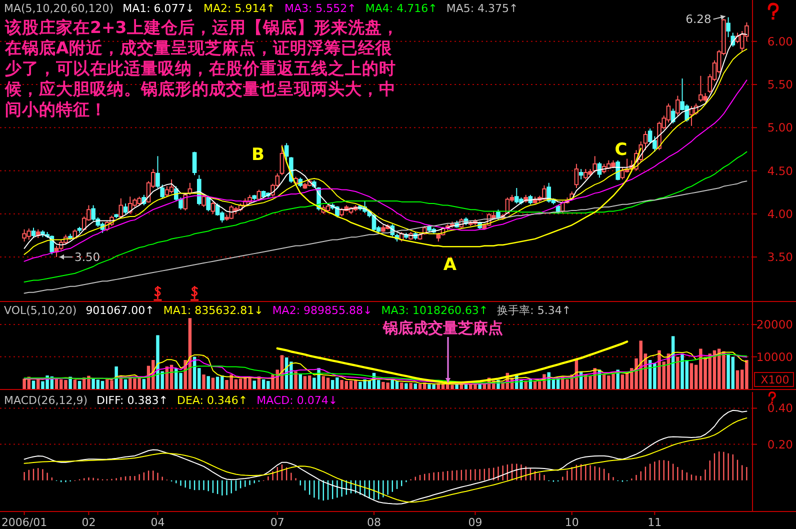 The image size is (796, 529). I want to click on annotation: 锅底成交量芝麻点, so click(442, 328).